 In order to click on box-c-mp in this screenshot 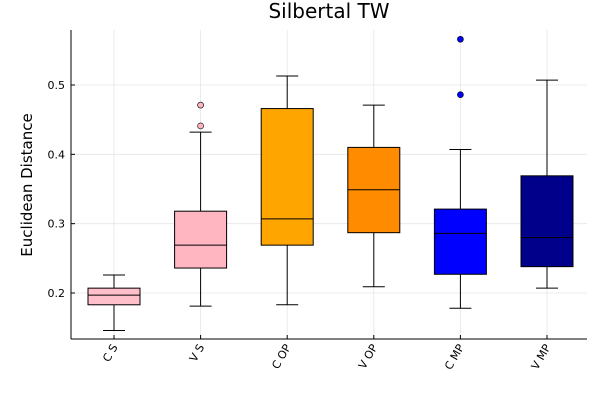, I will do `click(460, 172)`.